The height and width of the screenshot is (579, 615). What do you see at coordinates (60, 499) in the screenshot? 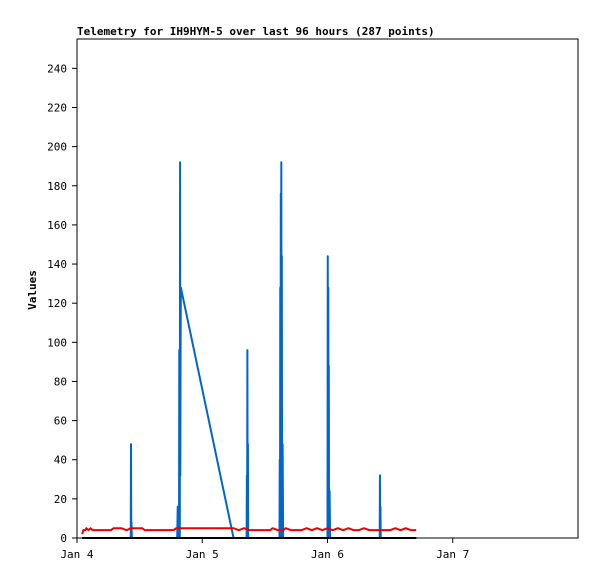
I see `y-tick-label: 20` at bounding box center [60, 499].